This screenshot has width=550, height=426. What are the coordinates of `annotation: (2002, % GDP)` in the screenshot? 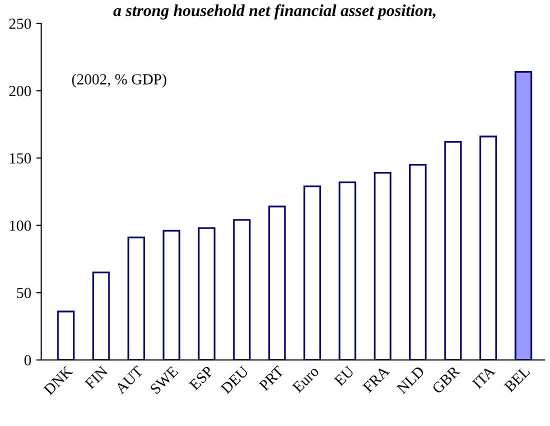 It's located at (119, 81).